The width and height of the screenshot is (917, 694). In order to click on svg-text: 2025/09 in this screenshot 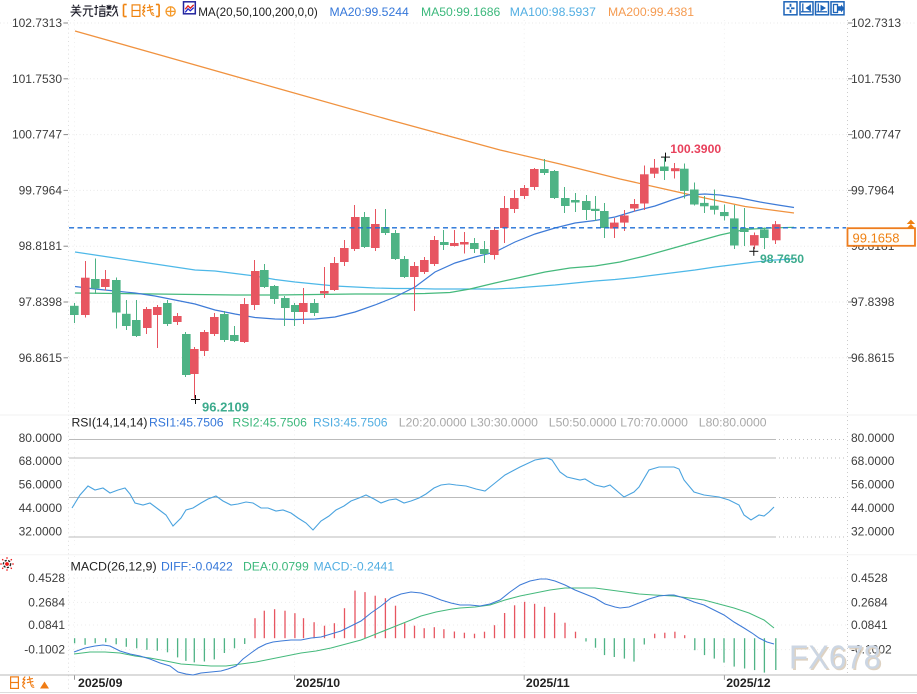, I will do `click(100, 683)`.